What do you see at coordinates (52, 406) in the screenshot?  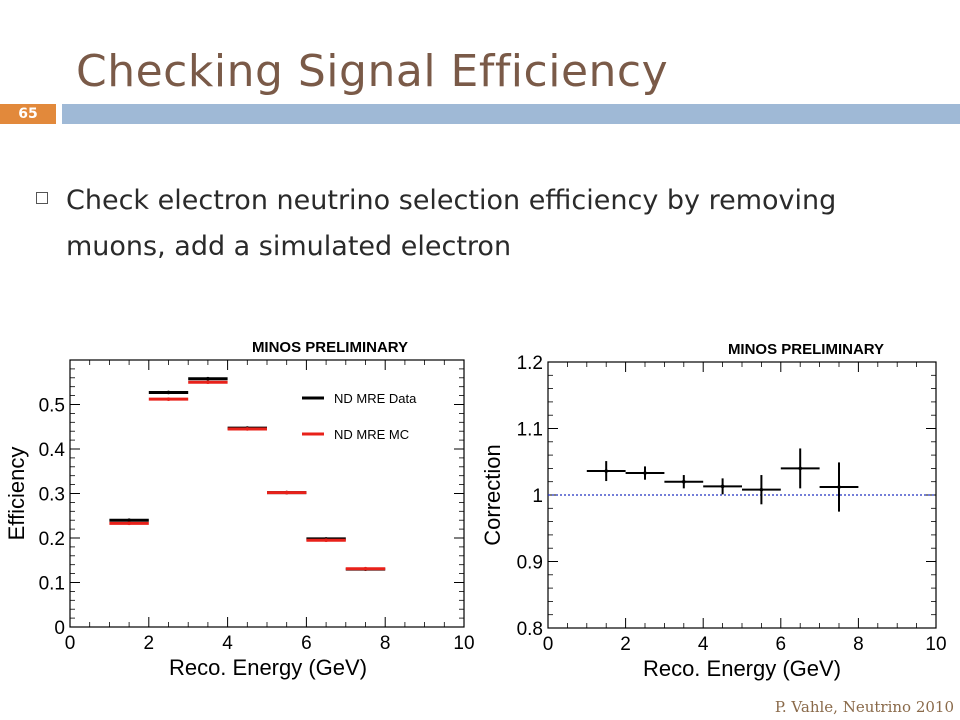 I see `y-tick-label: 0.5` at bounding box center [52, 406].